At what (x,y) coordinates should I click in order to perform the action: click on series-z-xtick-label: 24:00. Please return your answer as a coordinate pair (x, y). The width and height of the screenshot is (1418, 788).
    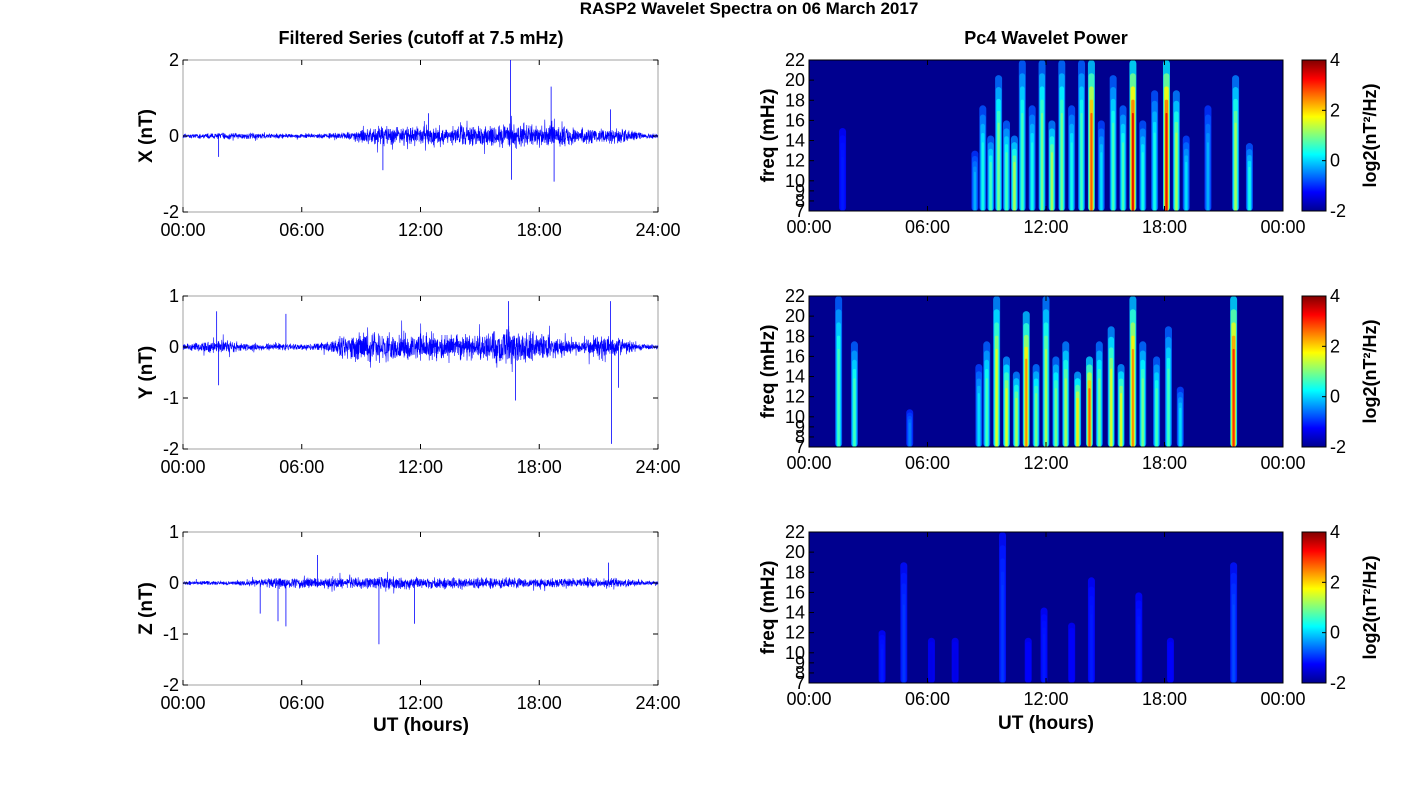
    Looking at the image, I should click on (657, 703).